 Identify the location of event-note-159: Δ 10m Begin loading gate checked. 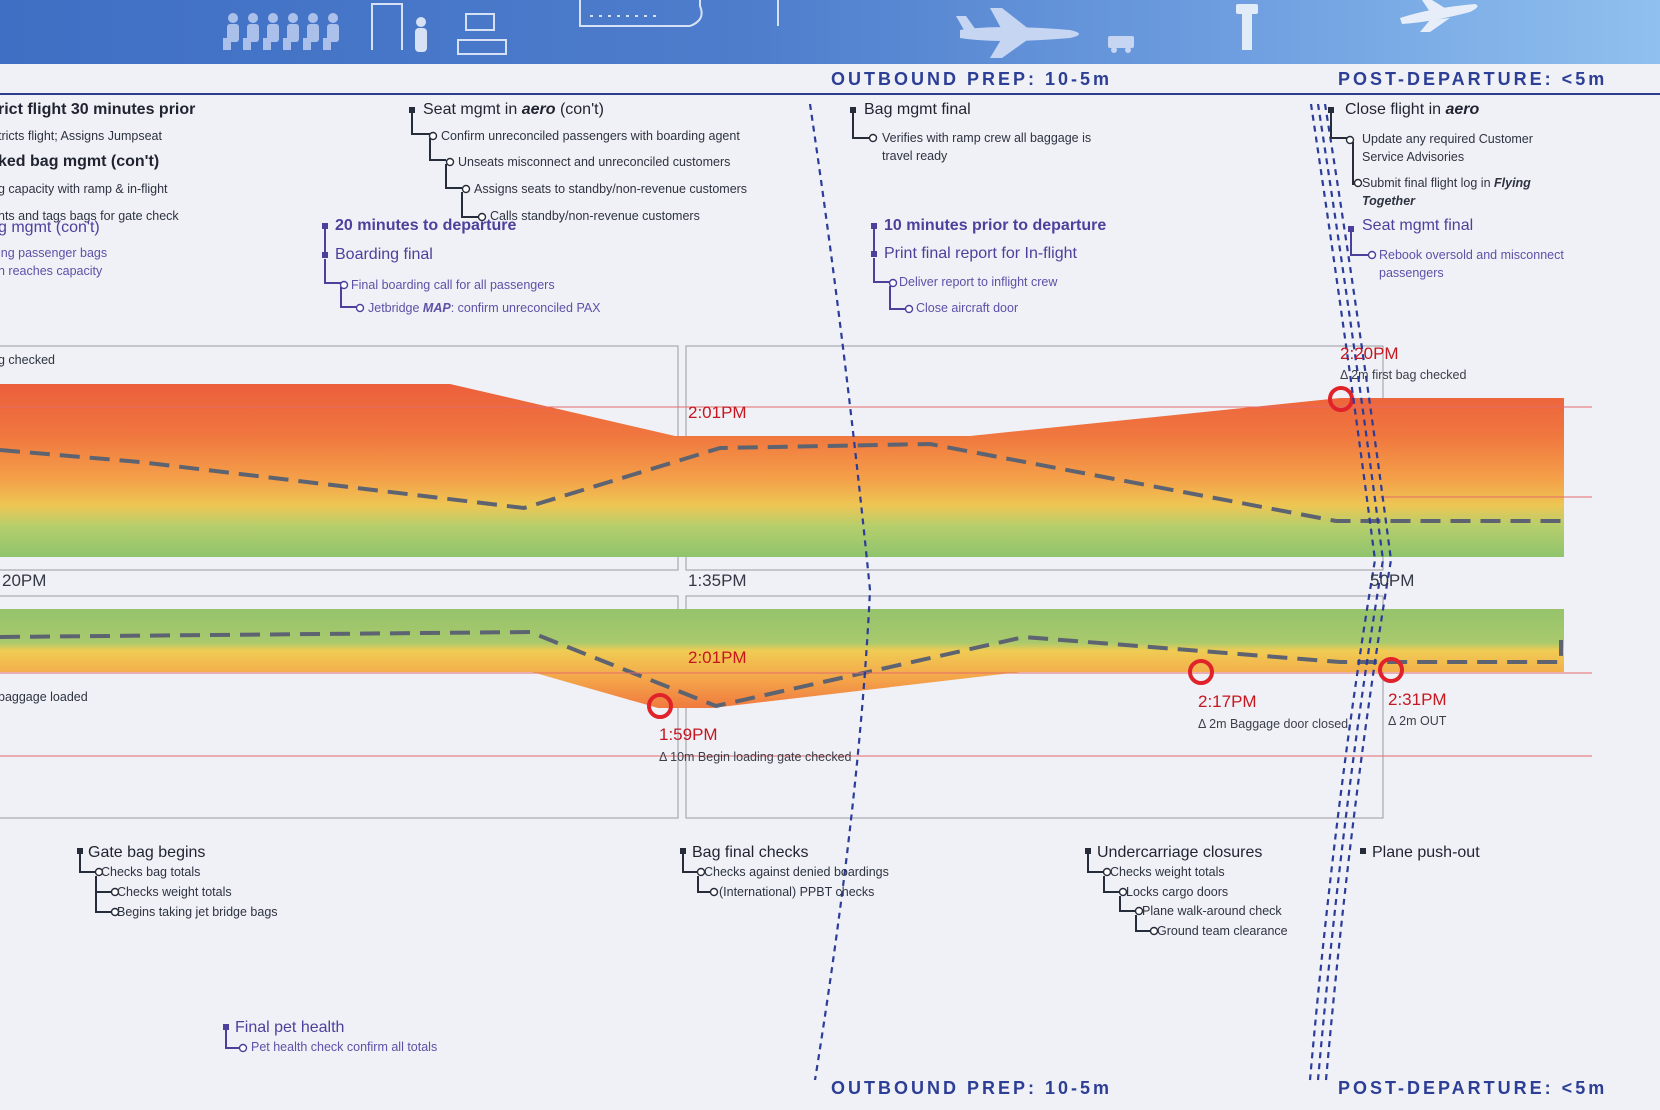
(755, 757).